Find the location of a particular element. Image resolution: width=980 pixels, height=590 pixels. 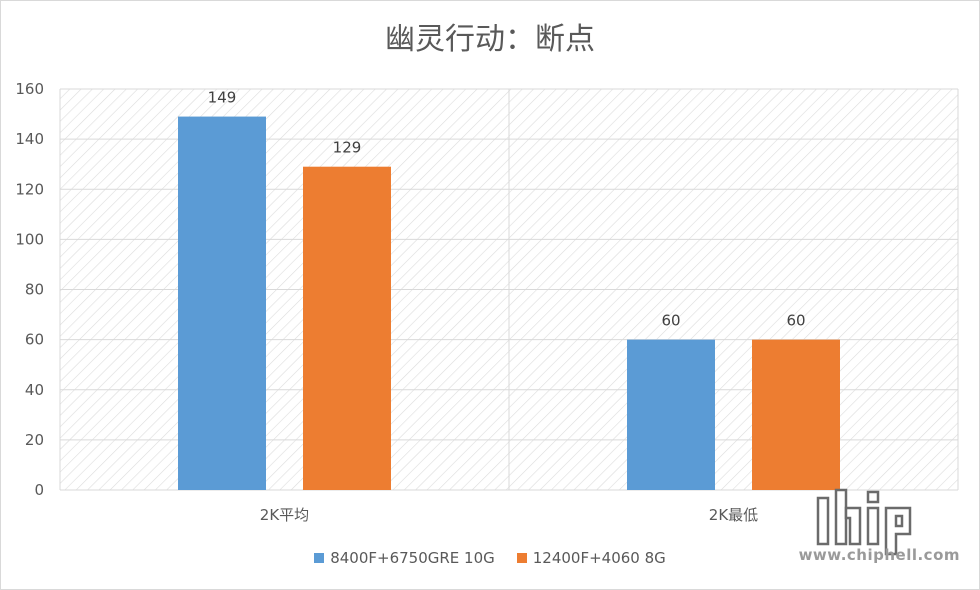

bar-series-2-2K平均 is located at coordinates (347, 328).